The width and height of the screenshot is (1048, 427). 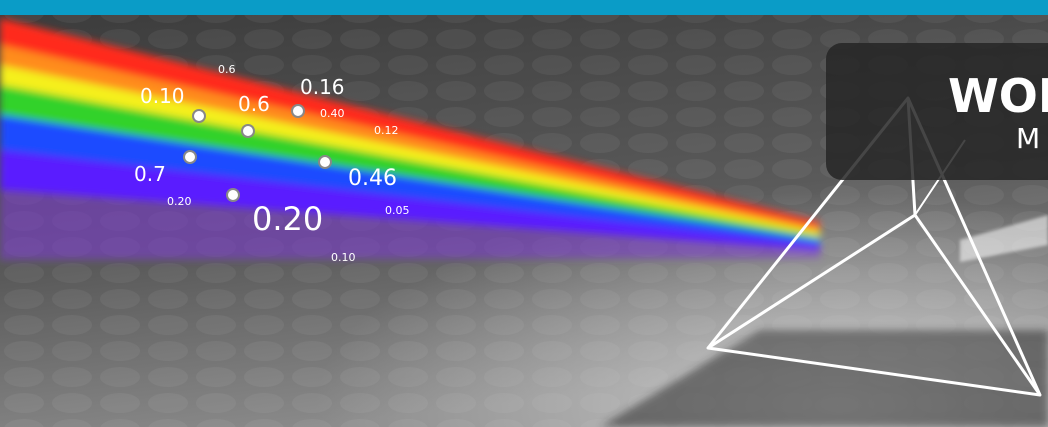 What do you see at coordinates (824, 378) in the screenshot?
I see `prism-shadow` at bounding box center [824, 378].